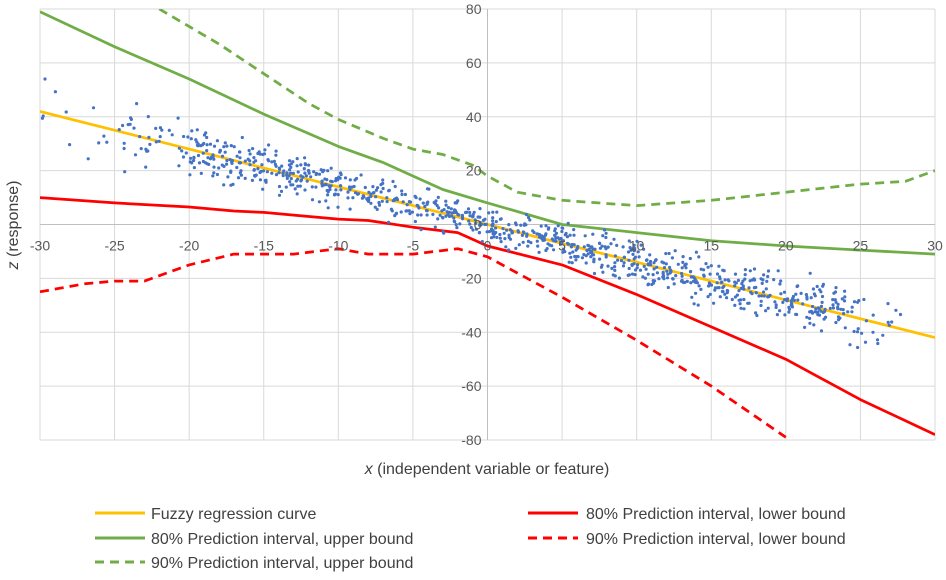  Describe the element at coordinates (471, 278) in the screenshot. I see `y-tick-label: -20` at that location.